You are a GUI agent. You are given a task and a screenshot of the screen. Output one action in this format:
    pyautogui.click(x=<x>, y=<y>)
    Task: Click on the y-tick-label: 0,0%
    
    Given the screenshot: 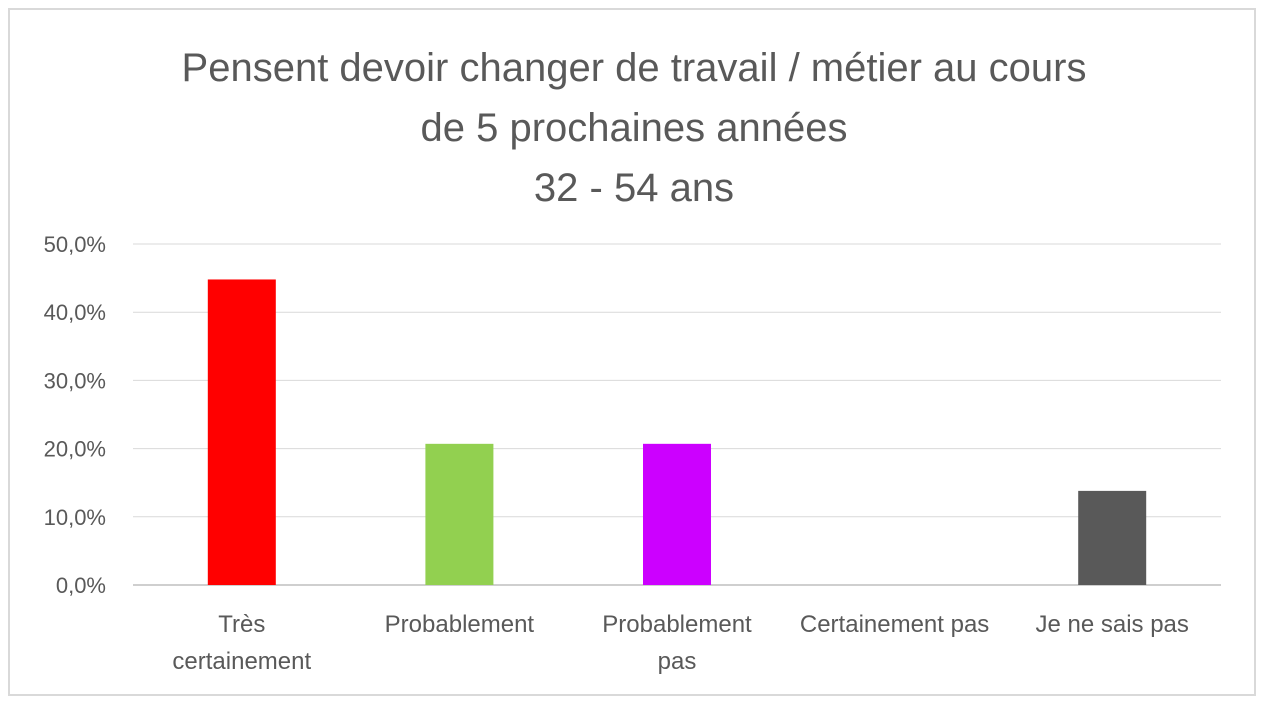 What is the action you would take?
    pyautogui.click(x=81, y=585)
    